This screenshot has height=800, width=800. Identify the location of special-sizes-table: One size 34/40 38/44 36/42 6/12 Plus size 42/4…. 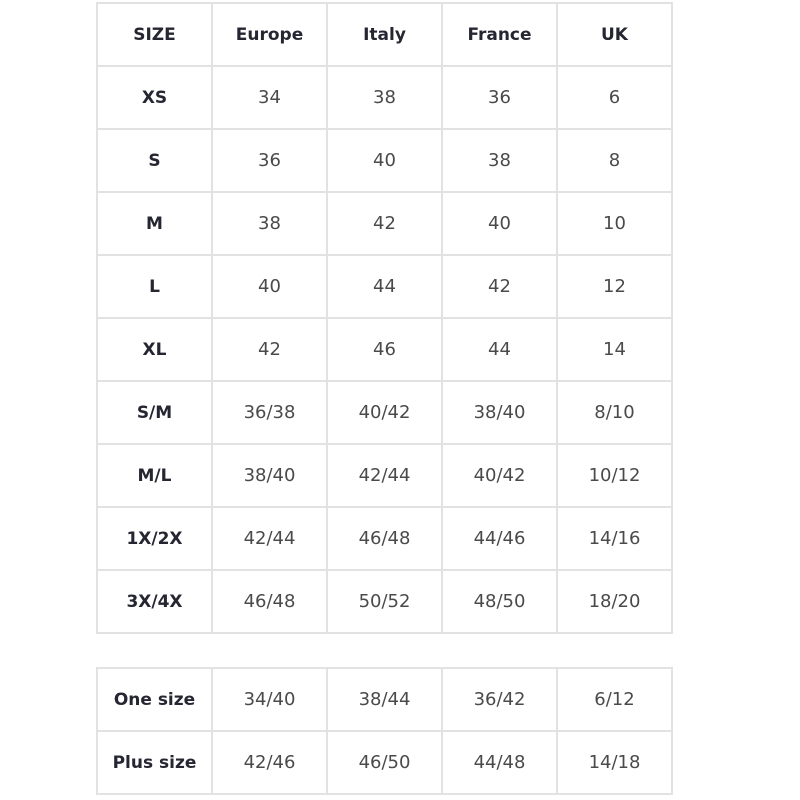
(384, 731).